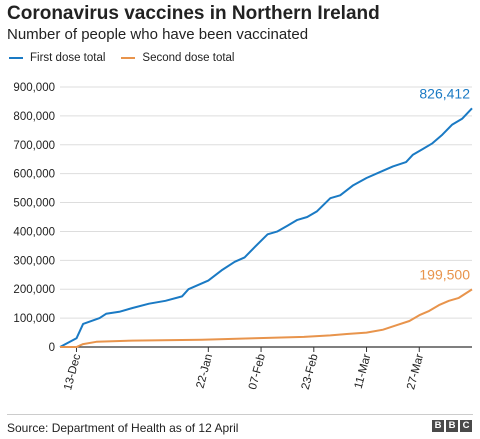 This screenshot has height=439, width=480. I want to click on series-line-second-dose, so click(266, 318).